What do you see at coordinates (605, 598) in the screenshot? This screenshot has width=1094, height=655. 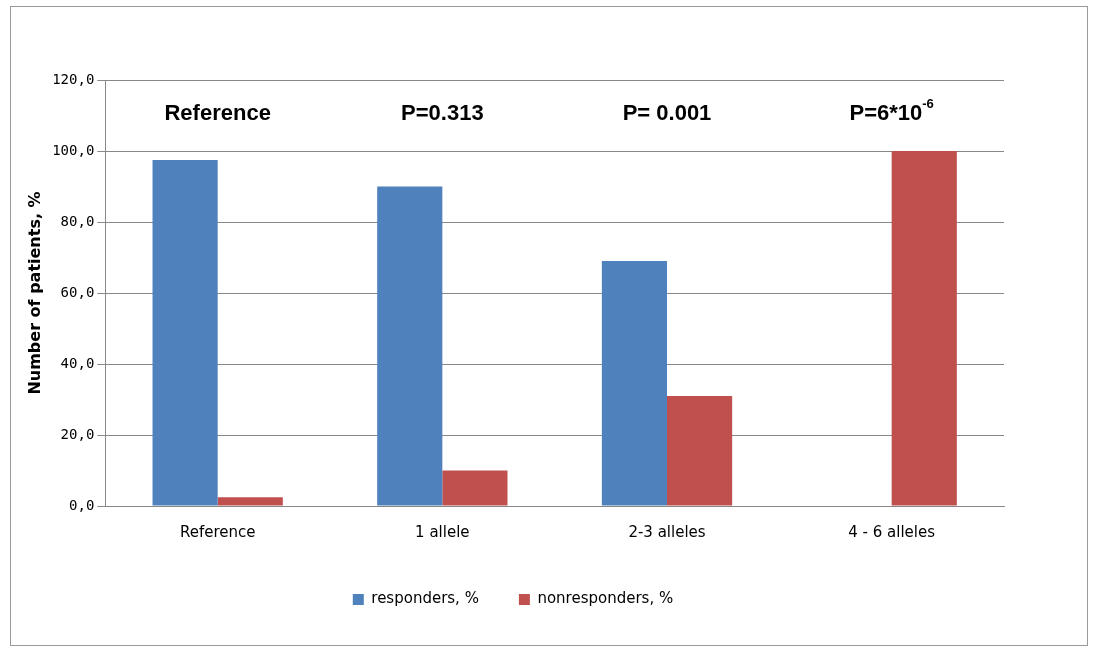 I see `legend-label: nonresponders, %` at bounding box center [605, 598].